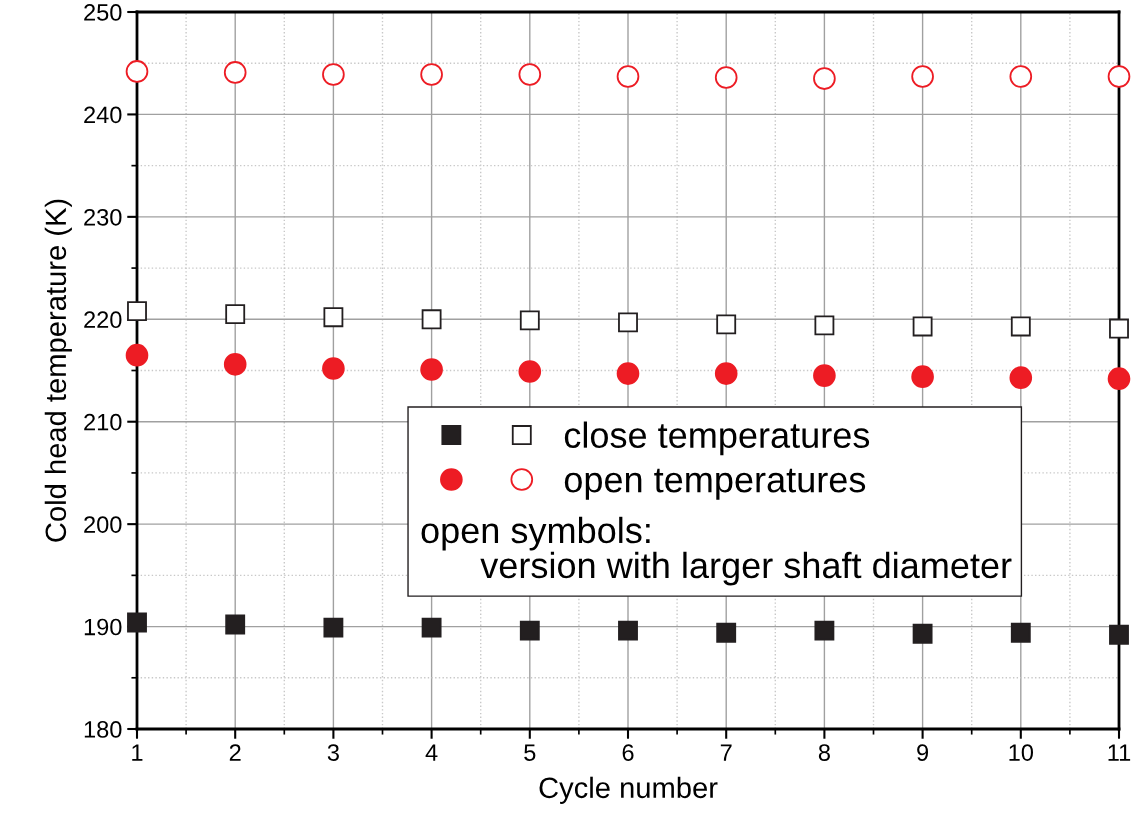 The image size is (1147, 837). What do you see at coordinates (103, 422) in the screenshot?
I see `y-tick-label: 210` at bounding box center [103, 422].